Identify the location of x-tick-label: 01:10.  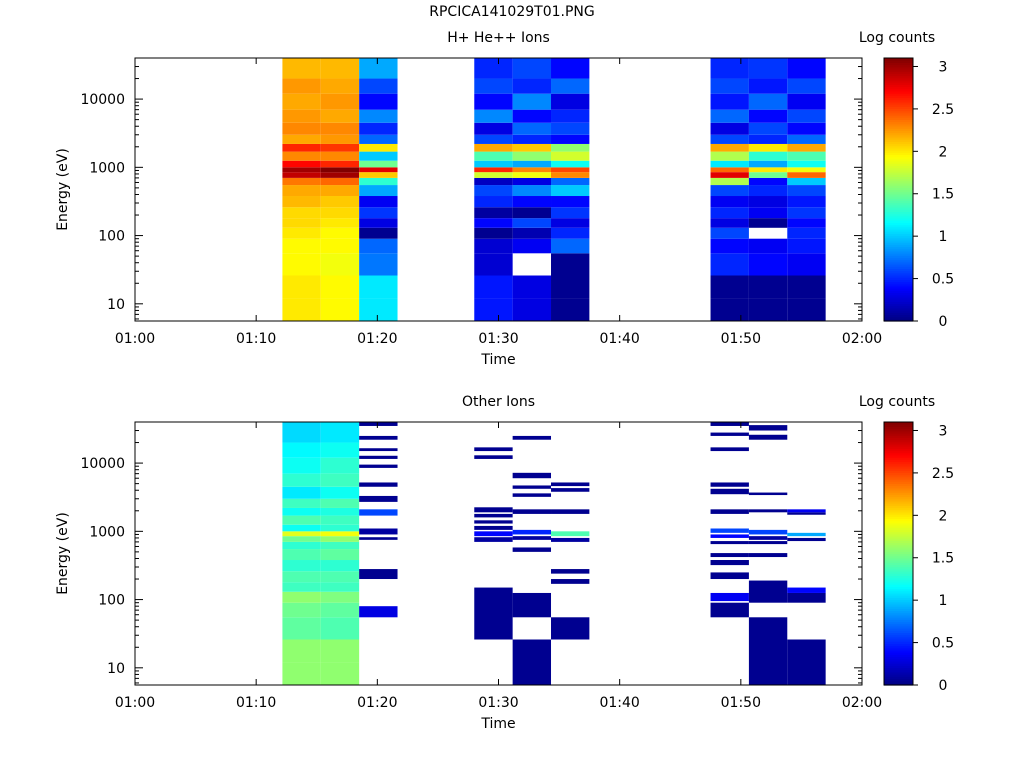
(256, 339).